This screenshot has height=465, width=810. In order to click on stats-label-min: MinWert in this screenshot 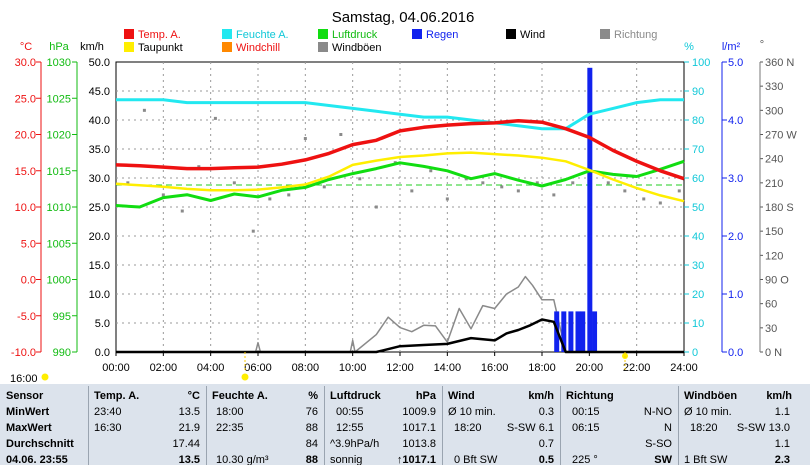, I will do `click(28, 412)`.